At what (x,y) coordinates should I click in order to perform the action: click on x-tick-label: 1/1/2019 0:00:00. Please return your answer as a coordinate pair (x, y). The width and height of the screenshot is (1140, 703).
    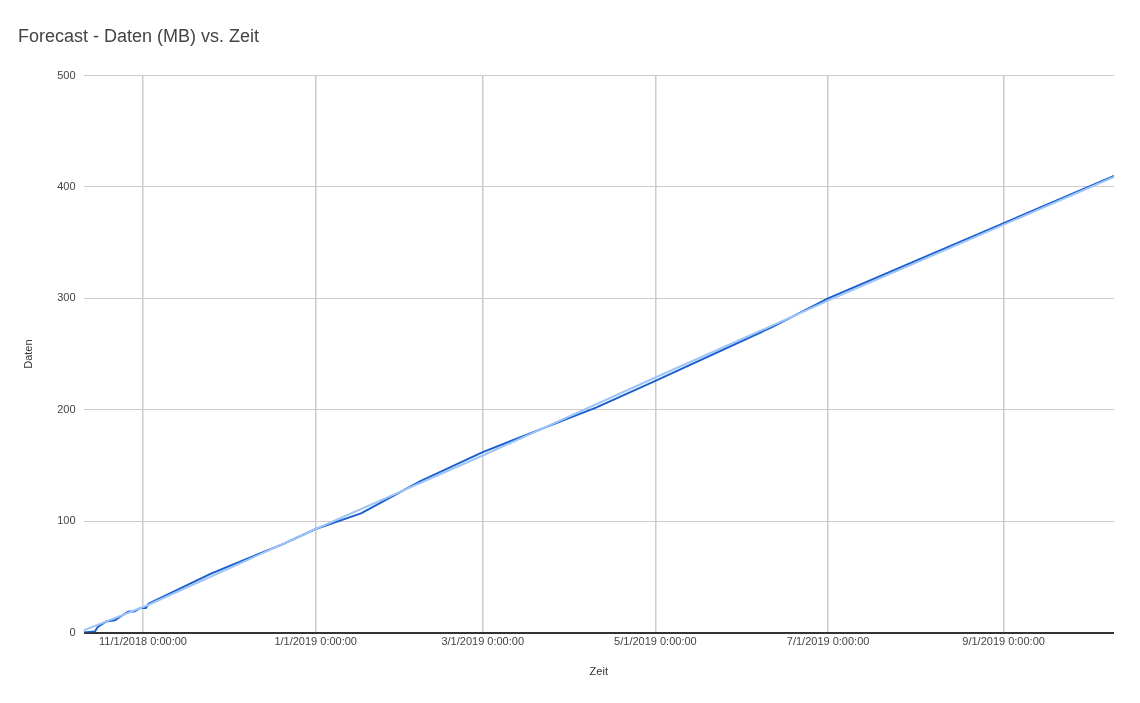
    Looking at the image, I should click on (315, 641).